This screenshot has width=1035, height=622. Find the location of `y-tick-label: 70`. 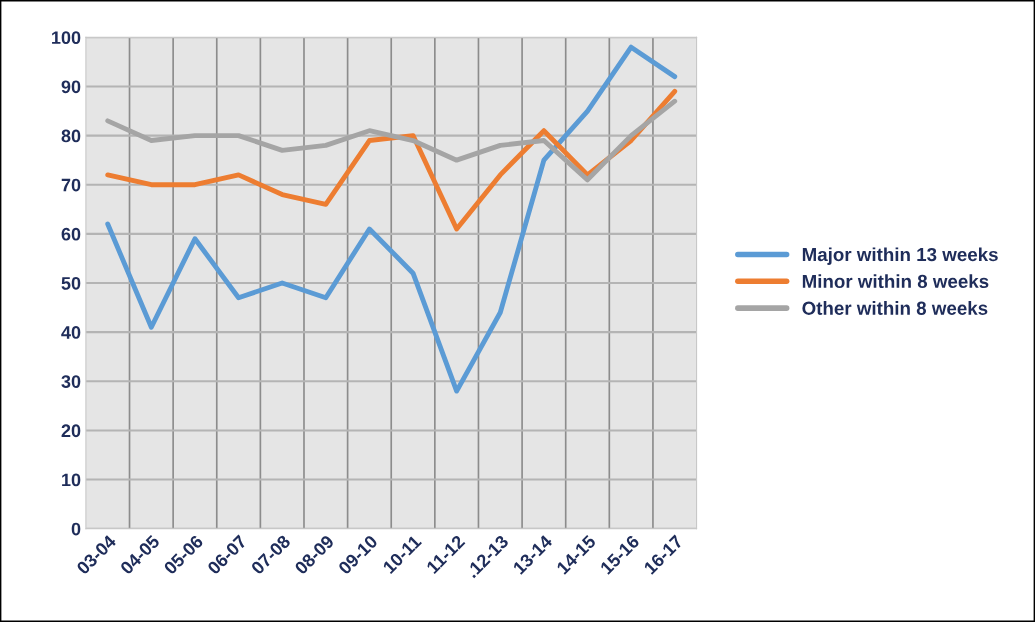

y-tick-label: 70 is located at coordinates (71, 185).